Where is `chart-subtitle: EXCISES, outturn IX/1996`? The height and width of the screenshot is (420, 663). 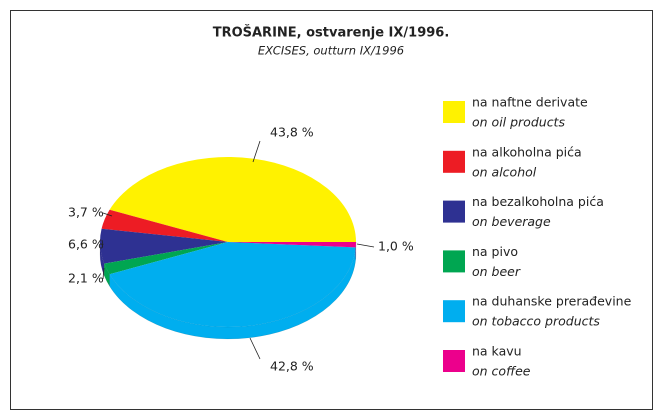
chart-subtitle: EXCISES, outturn IX/1996 is located at coordinates (331, 51).